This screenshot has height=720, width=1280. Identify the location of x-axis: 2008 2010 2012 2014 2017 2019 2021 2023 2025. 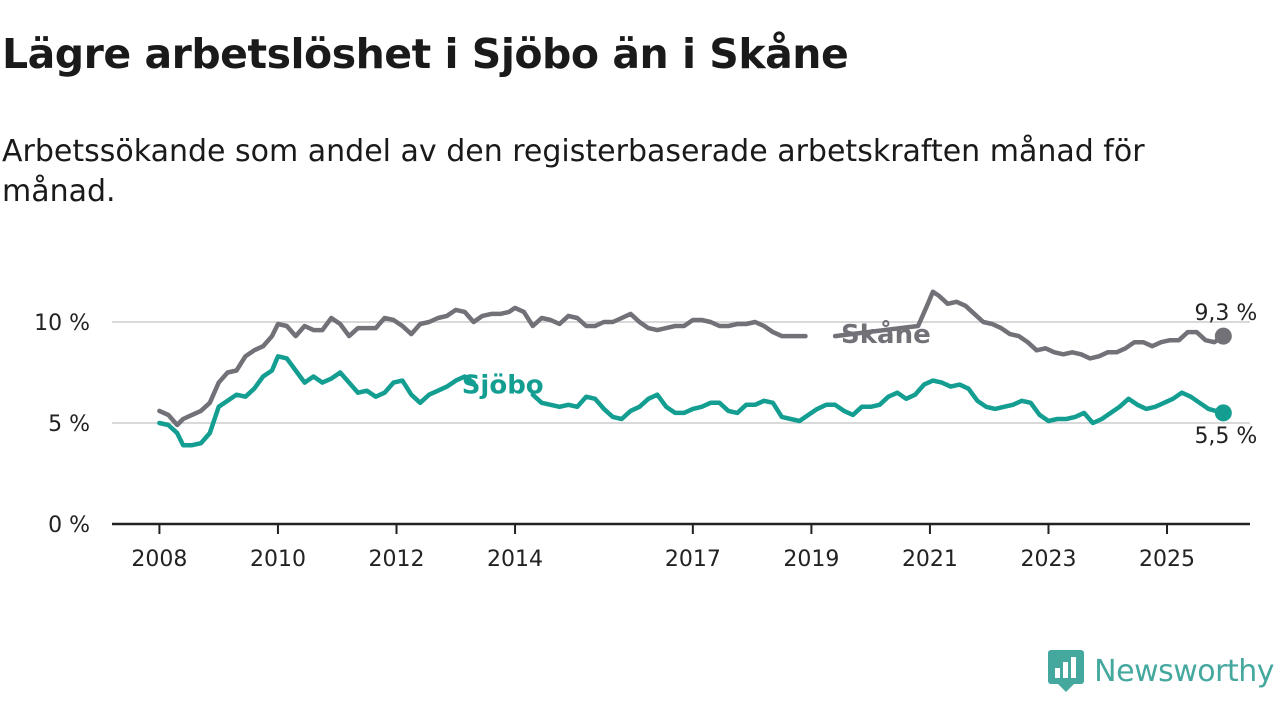
(681, 547).